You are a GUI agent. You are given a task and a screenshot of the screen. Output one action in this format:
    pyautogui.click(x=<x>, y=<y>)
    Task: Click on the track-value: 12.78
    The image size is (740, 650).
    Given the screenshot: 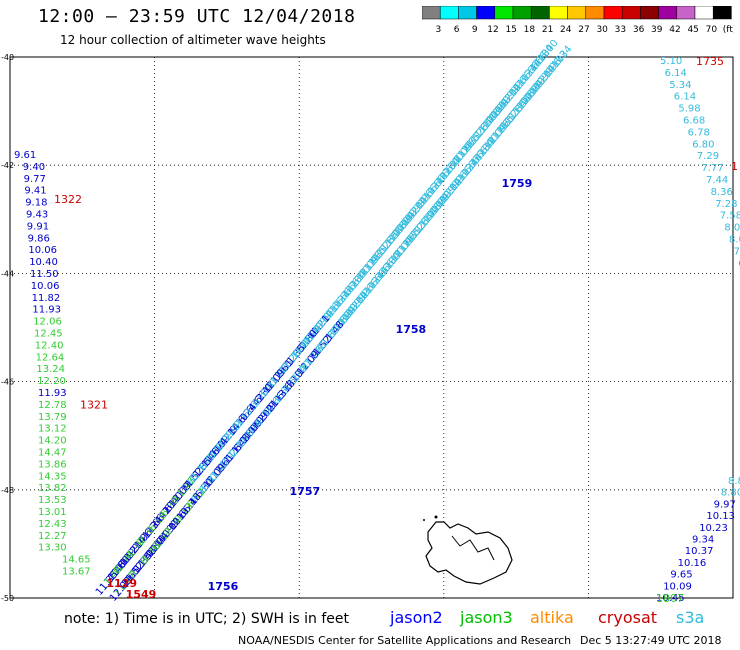 What is the action you would take?
    pyautogui.click(x=52, y=405)
    